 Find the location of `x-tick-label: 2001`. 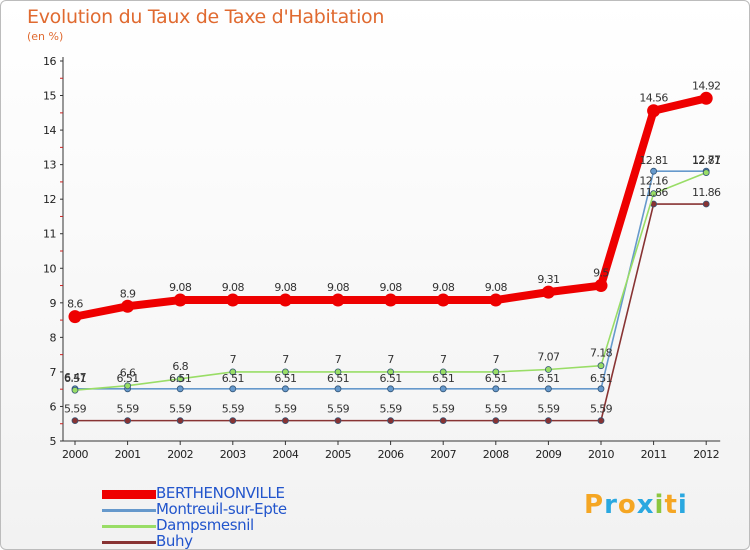

x-tick-label: 2001 is located at coordinates (128, 454).